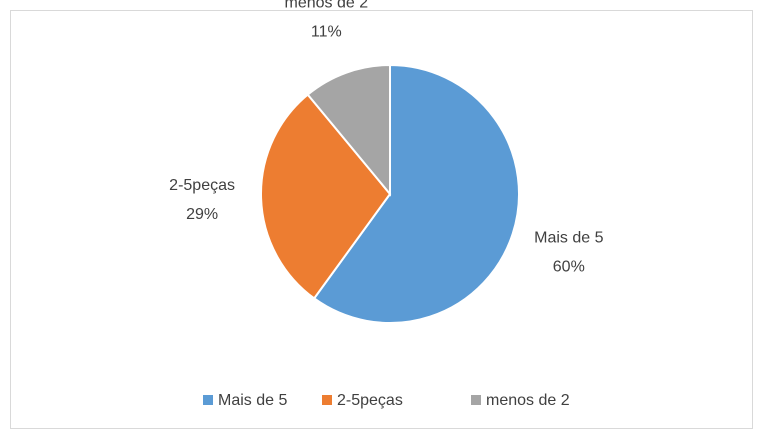  Describe the element at coordinates (326, 31) in the screenshot. I see `slice-label-value: 11%` at that location.